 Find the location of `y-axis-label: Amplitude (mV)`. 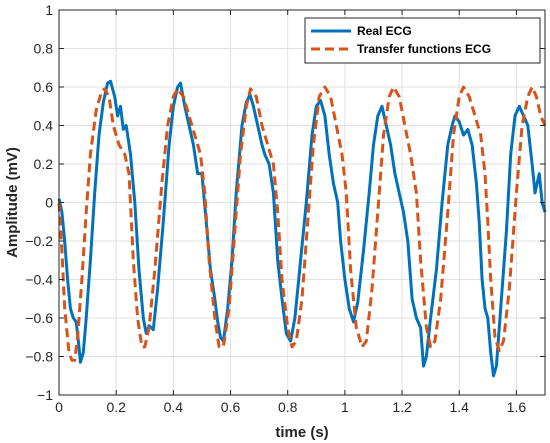

y-axis-label: Amplitude (mV) is located at coordinates (12, 202).